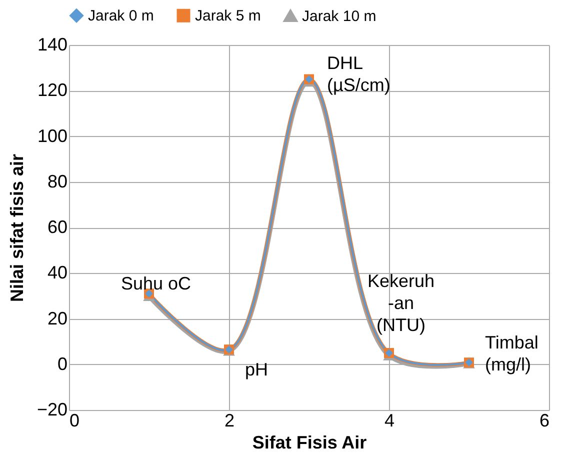 The height and width of the screenshot is (460, 571). What do you see at coordinates (309, 442) in the screenshot?
I see `x-axis-title: Sifat Fisis Air` at bounding box center [309, 442].